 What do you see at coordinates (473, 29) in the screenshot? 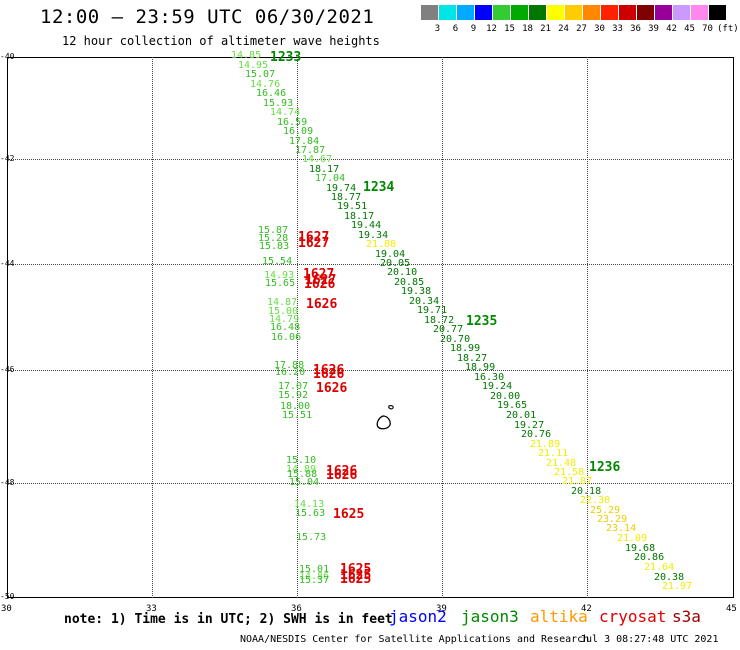
I see `colorbar-label: 9` at bounding box center [473, 29].